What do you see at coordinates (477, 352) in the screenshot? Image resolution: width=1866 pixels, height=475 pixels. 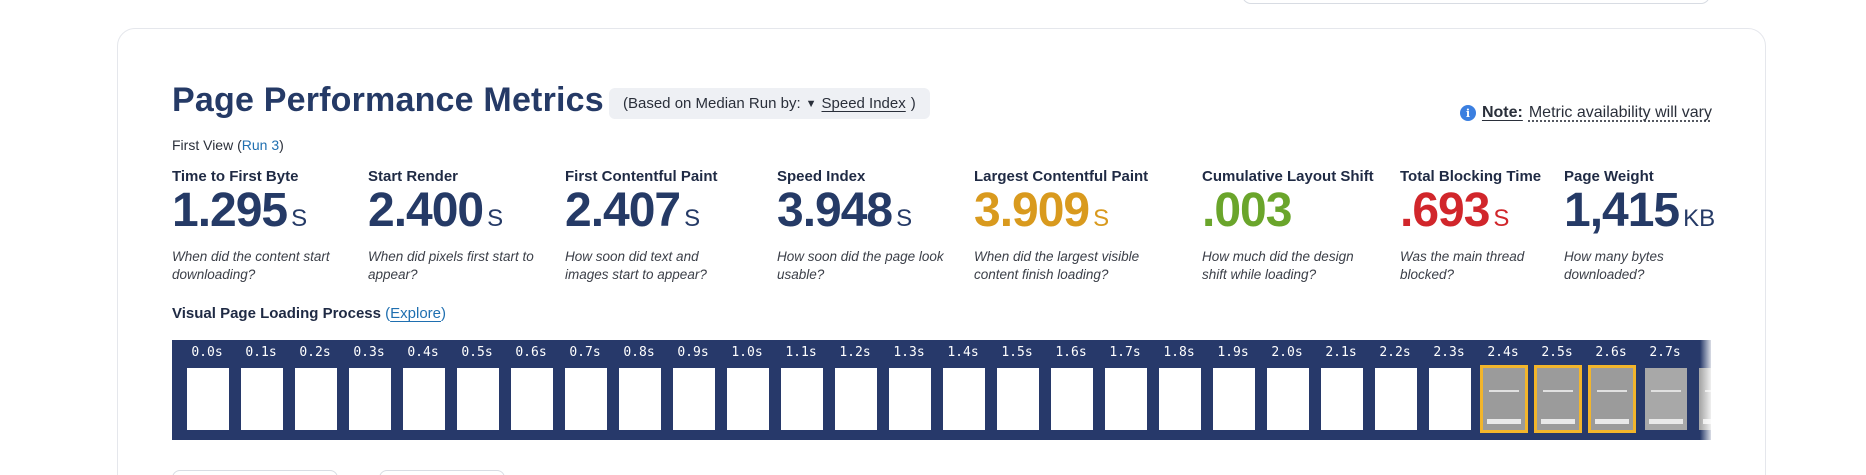 I see `frame-time: 0.5s` at bounding box center [477, 352].